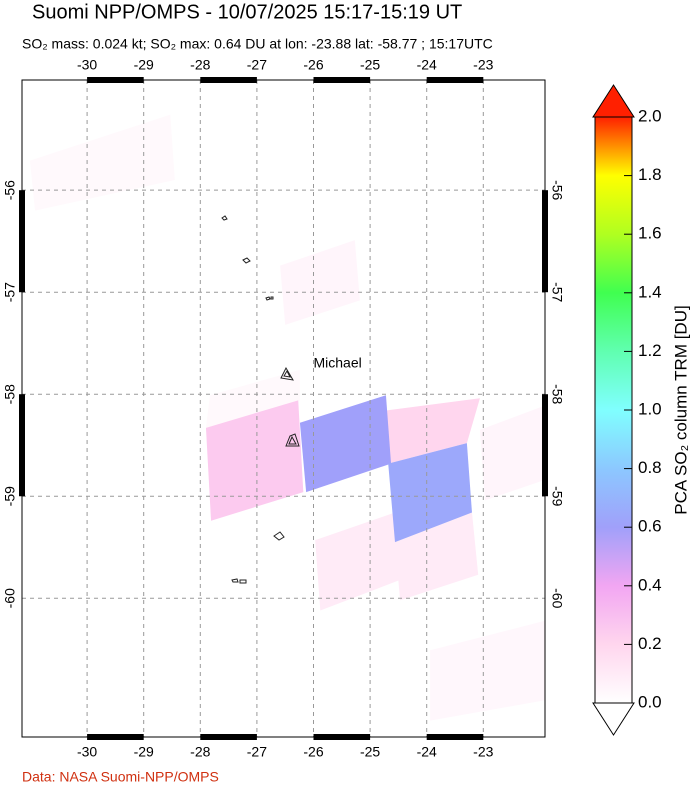 The image size is (695, 800). What do you see at coordinates (613, 101) in the screenshot?
I see `colorbar-extend-high` at bounding box center [613, 101].